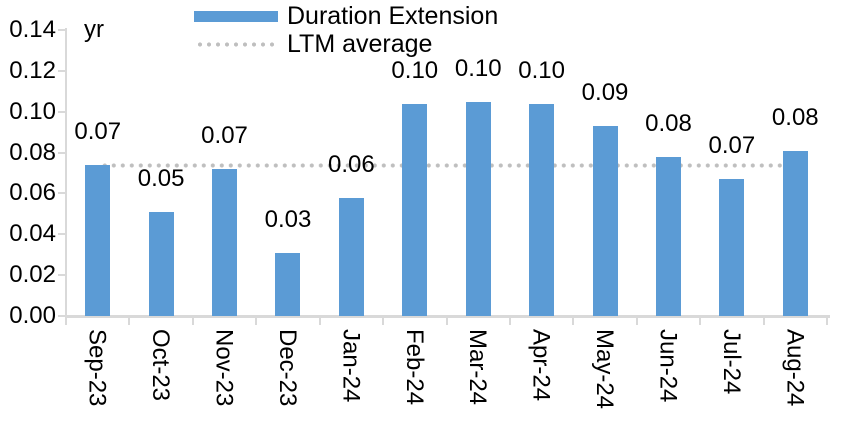 This screenshot has height=422, width=852. Describe the element at coordinates (360, 44) in the screenshot. I see `legend-label-ltm-average: LTM average` at that location.